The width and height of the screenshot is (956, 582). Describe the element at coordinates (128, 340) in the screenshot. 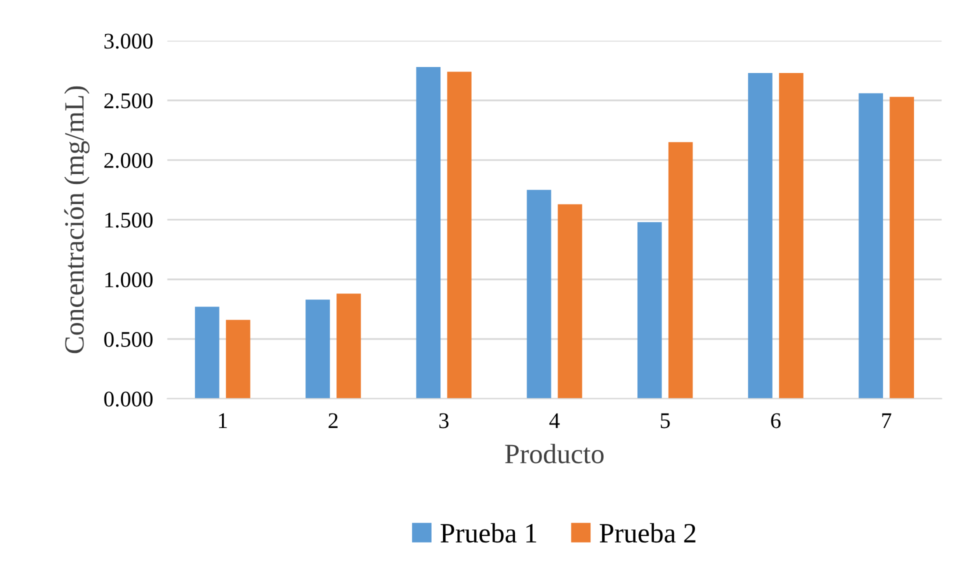

I see `y-tick-label: 0.500` at that location.